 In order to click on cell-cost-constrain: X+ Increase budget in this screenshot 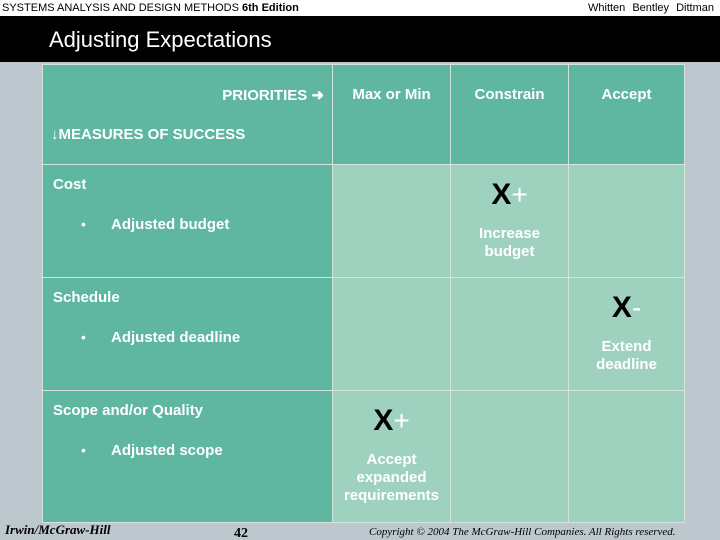, I will do `click(509, 221)`.